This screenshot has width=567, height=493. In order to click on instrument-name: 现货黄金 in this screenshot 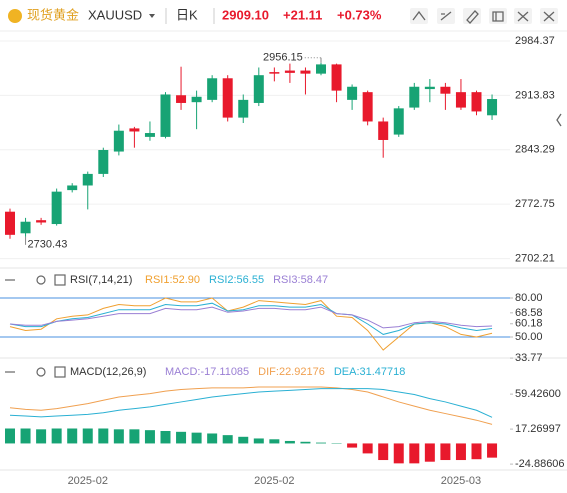, I will do `click(53, 14)`.